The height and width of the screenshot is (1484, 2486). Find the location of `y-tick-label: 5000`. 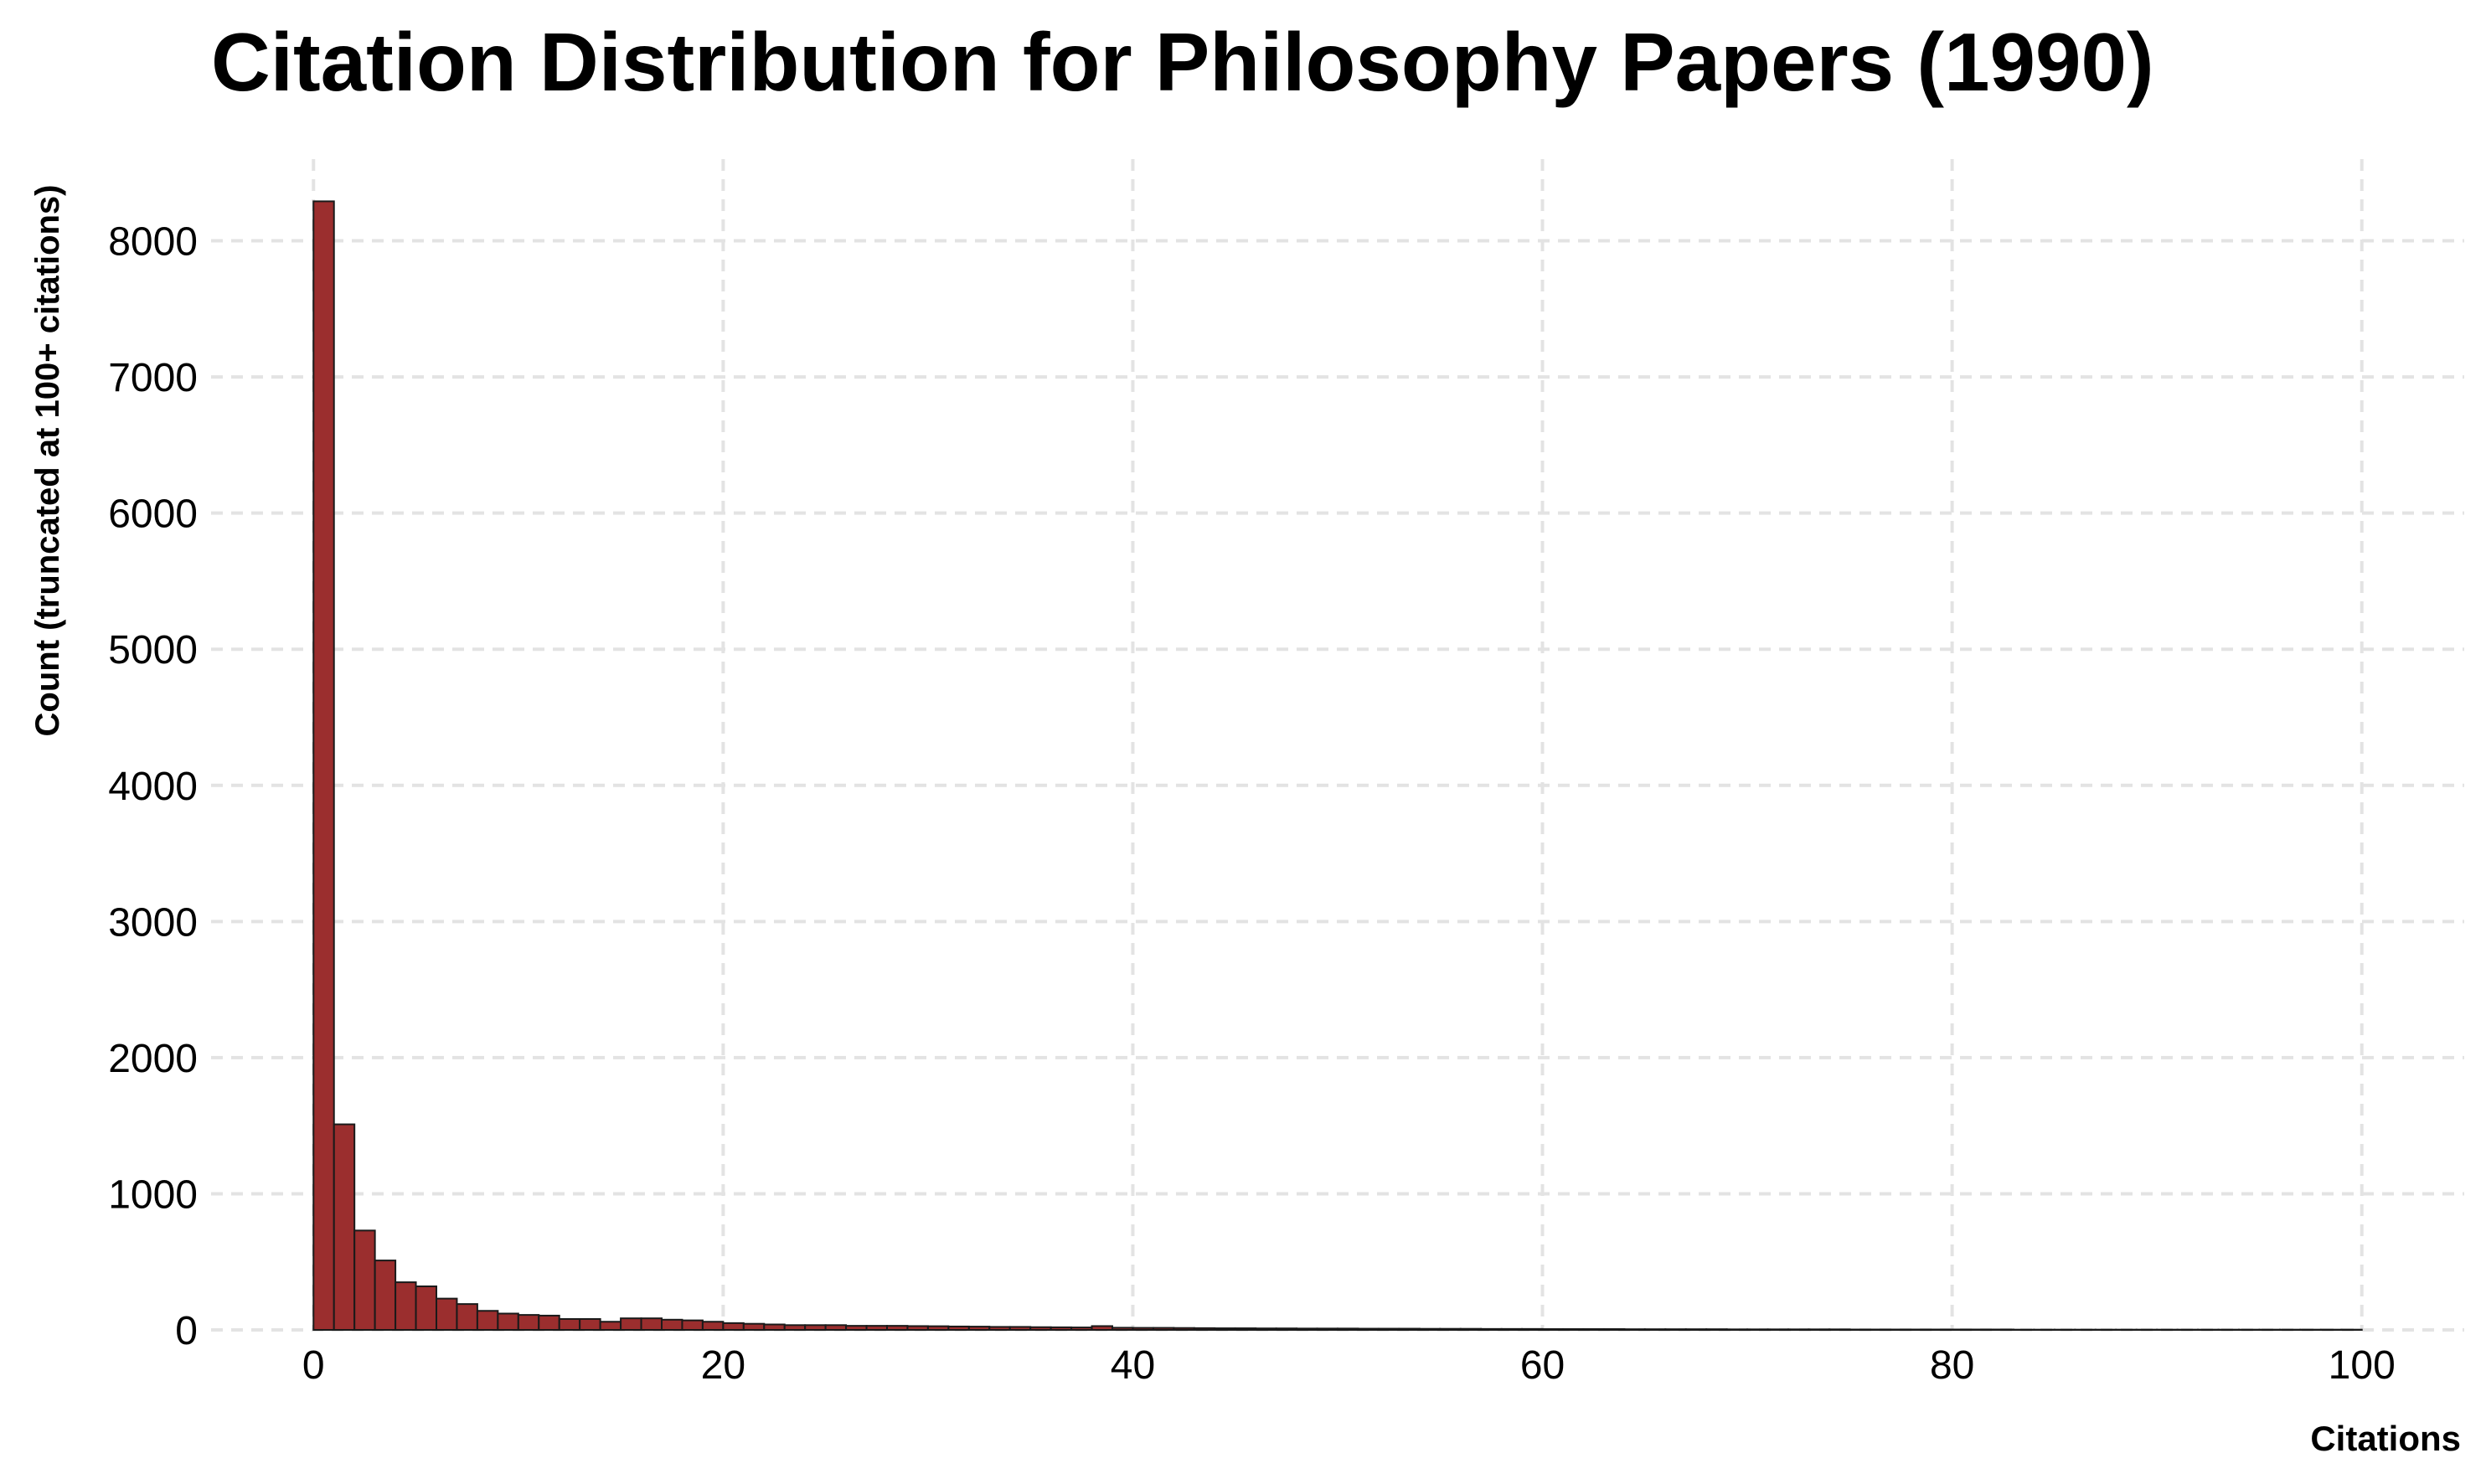

y-tick-label: 5000 is located at coordinates (153, 650).